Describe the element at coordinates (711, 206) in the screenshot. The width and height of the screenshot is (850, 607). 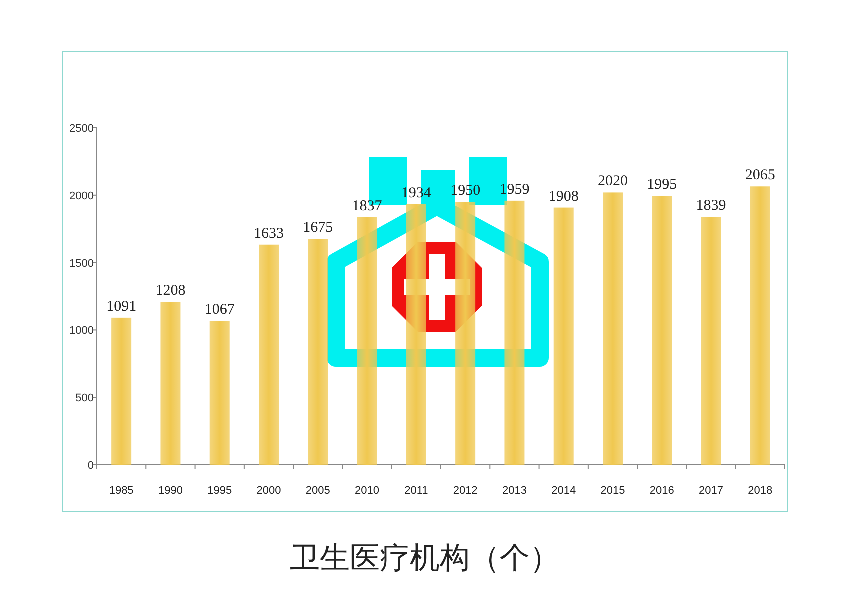
I see `data-label: 1839` at that location.